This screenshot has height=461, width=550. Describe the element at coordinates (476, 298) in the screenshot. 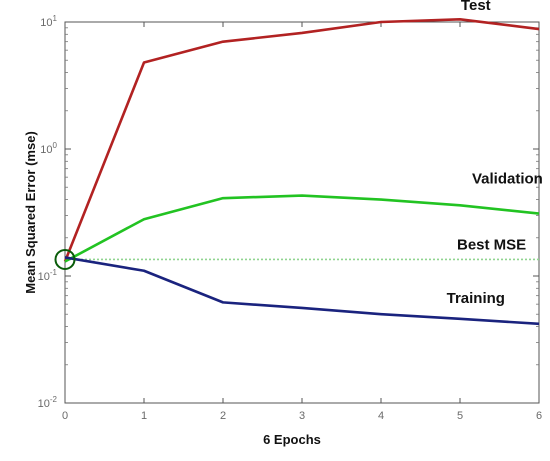

I see `training-label: Training` at that location.